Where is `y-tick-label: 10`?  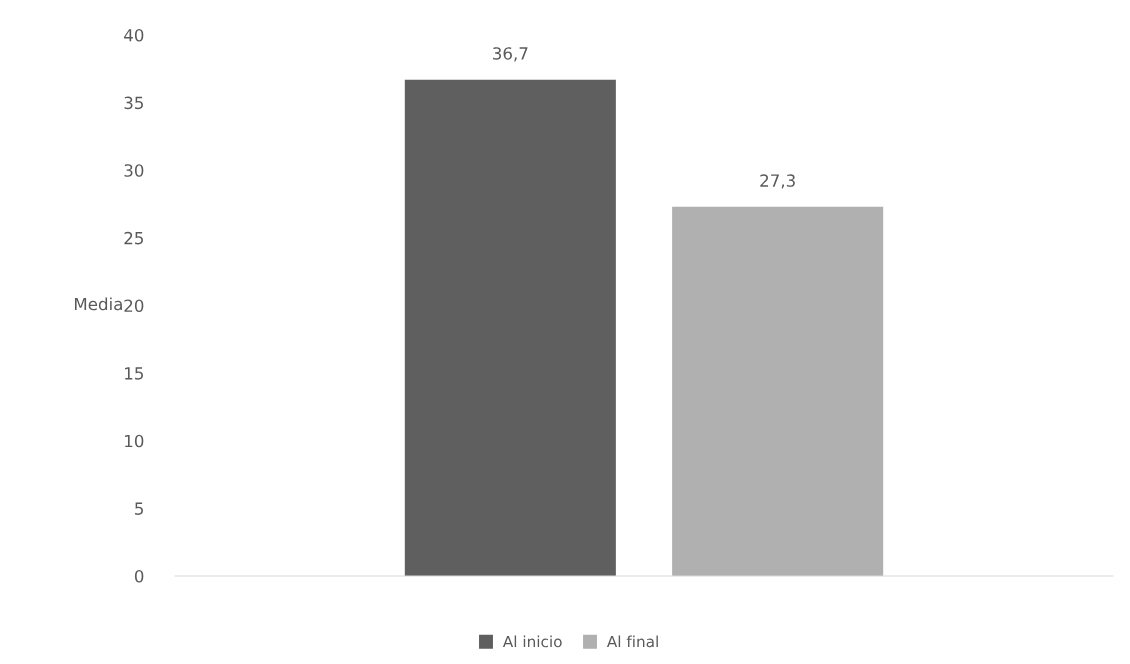
y-tick-label: 10 is located at coordinates (134, 441).